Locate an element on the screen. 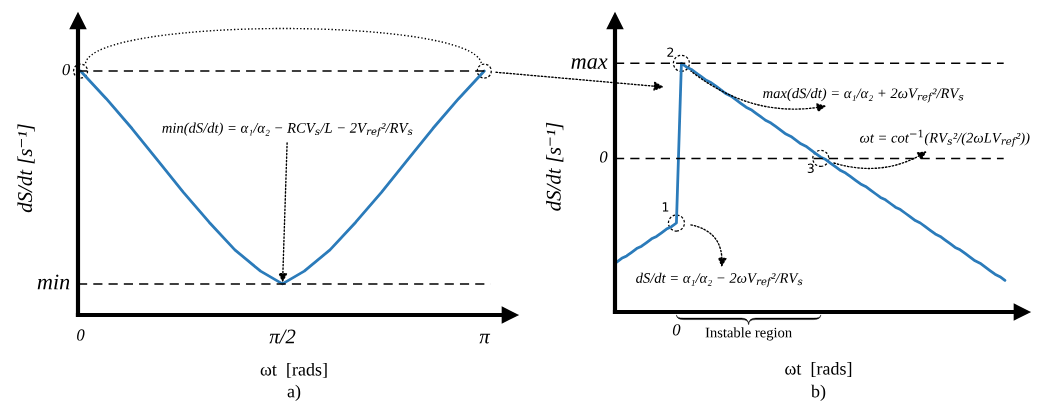 The image size is (1051, 403). text: a) is located at coordinates (294, 393).